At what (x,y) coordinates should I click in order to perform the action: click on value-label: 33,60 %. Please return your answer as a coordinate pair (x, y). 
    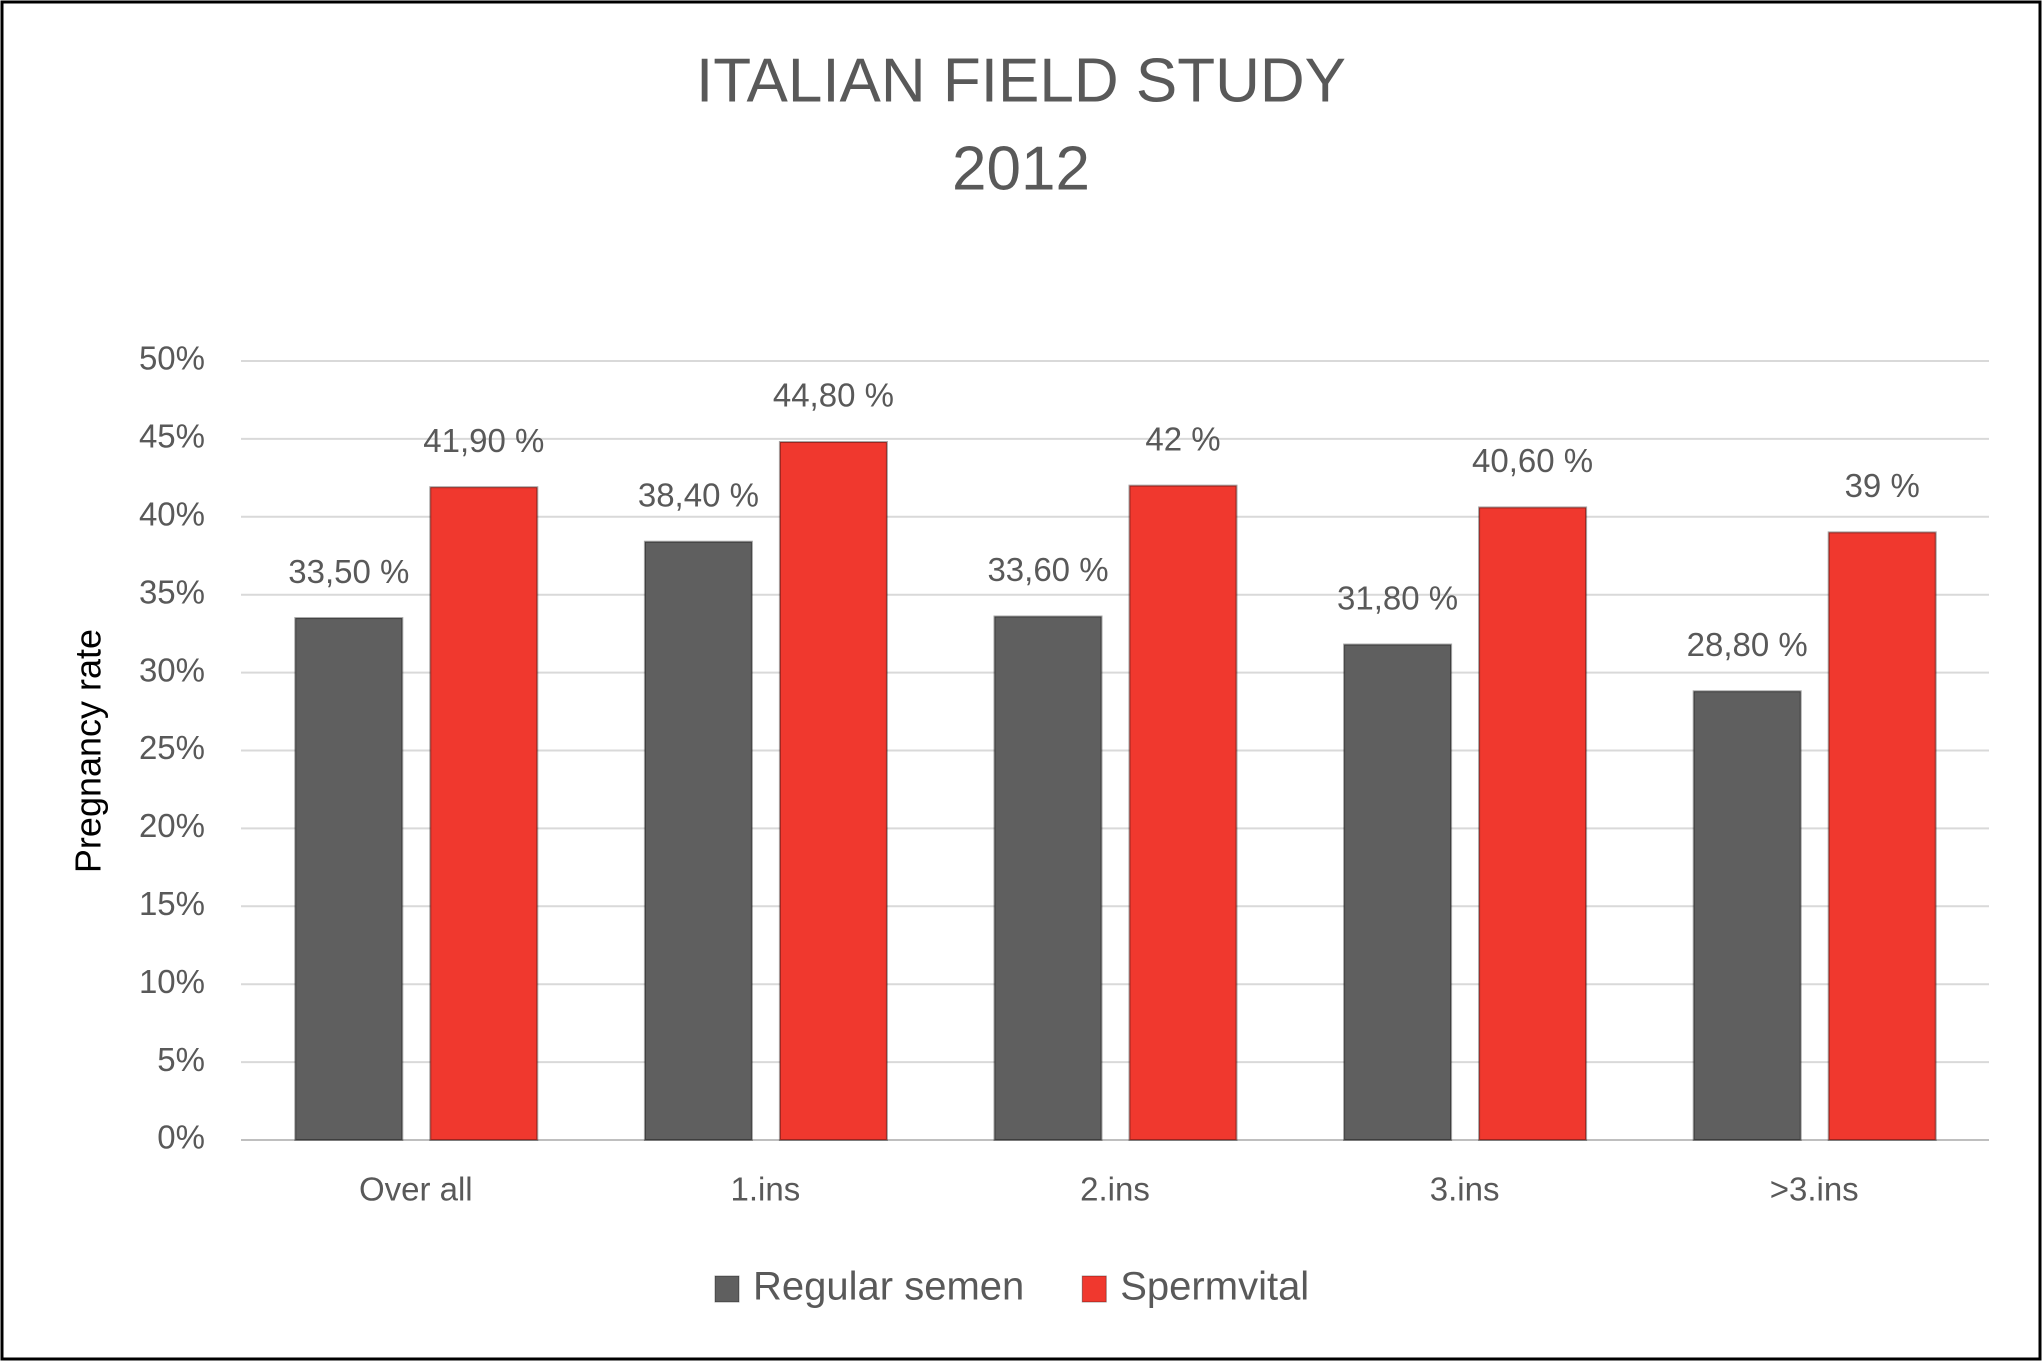
    Looking at the image, I should click on (1047, 569).